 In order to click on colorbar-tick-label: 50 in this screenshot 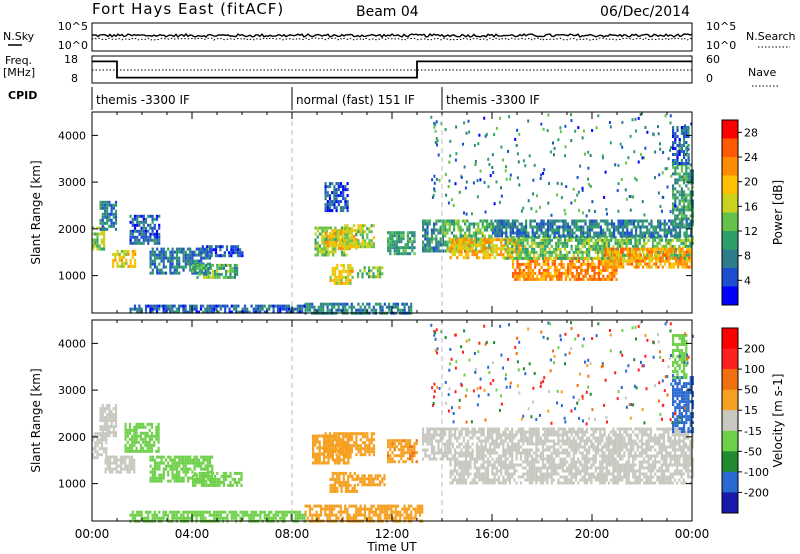, I will do `click(751, 390)`.